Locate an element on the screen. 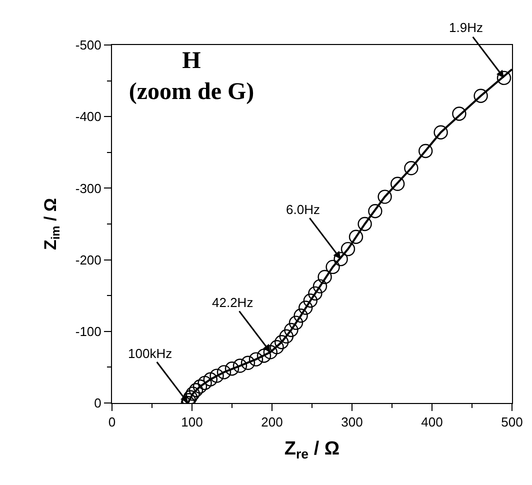 This screenshot has width=532, height=485. y-tick-label: 0 is located at coordinates (98, 403).